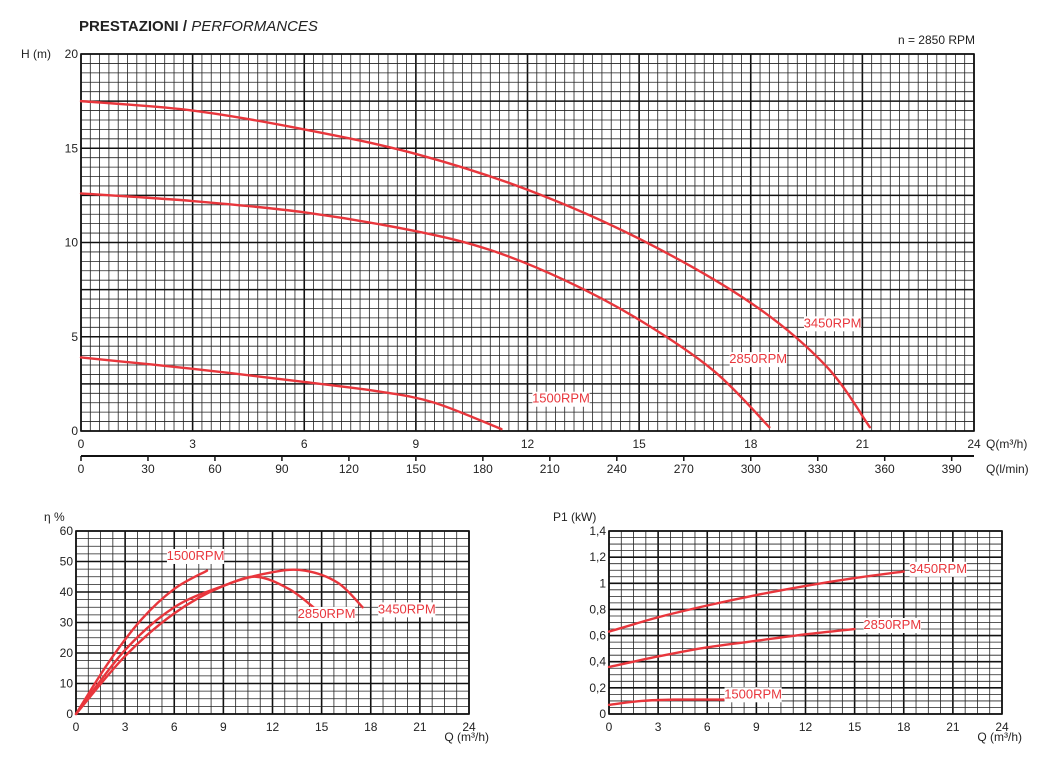 The image size is (1043, 761). I want to click on title-italian: PRESTAZIONI, so click(129, 26).